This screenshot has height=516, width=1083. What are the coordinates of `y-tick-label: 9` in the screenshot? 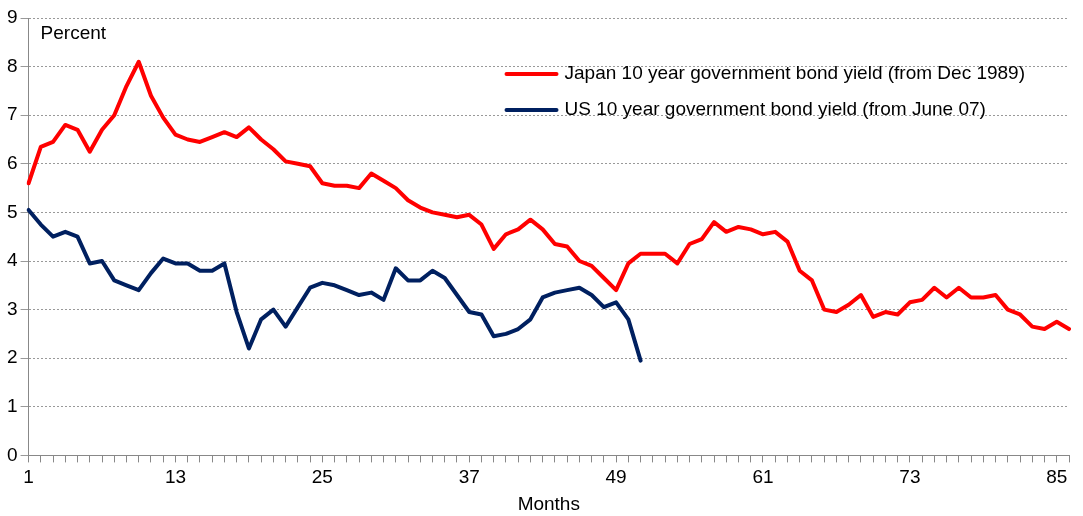 It's located at (12, 17).